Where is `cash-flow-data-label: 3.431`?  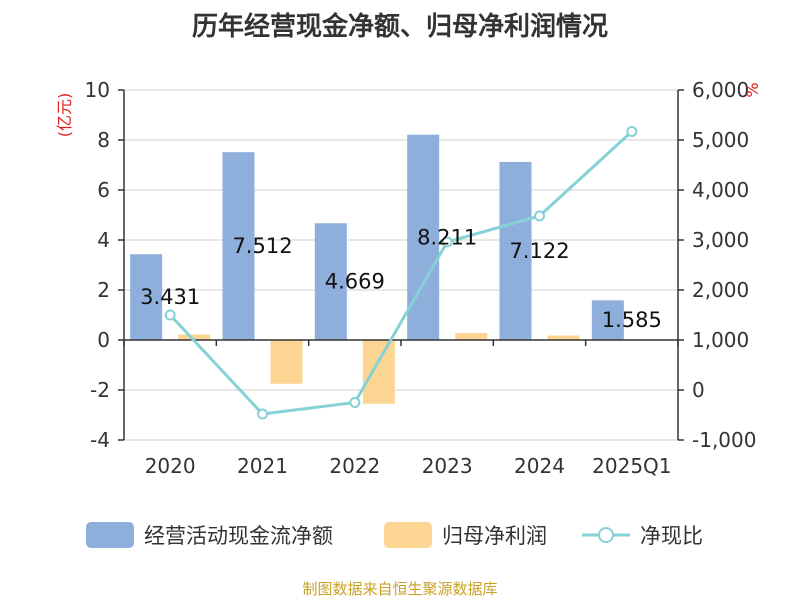
cash-flow-data-label: 3.431 is located at coordinates (170, 297).